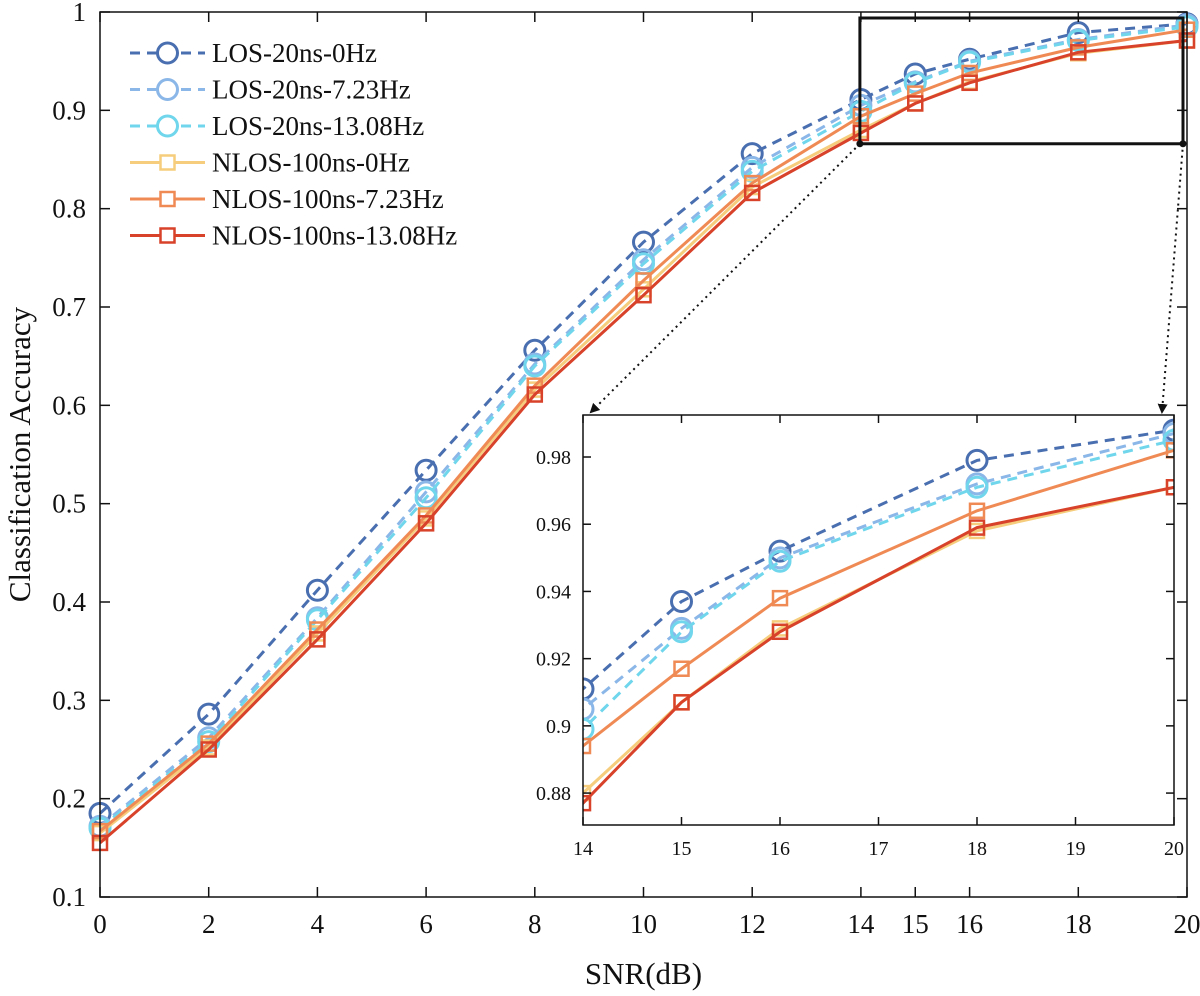  What do you see at coordinates (69, 209) in the screenshot?
I see `y-tick-label: 0.8` at bounding box center [69, 209].